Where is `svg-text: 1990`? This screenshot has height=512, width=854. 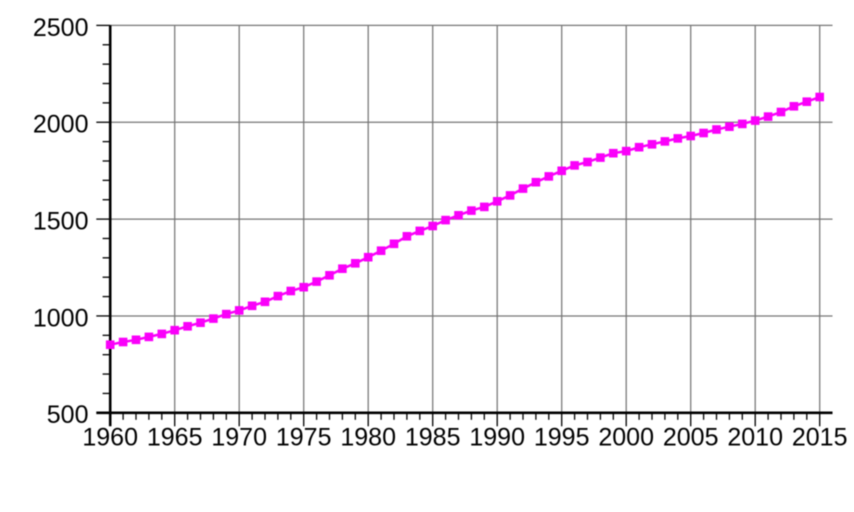 svg-text: 1990 is located at coordinates (497, 437).